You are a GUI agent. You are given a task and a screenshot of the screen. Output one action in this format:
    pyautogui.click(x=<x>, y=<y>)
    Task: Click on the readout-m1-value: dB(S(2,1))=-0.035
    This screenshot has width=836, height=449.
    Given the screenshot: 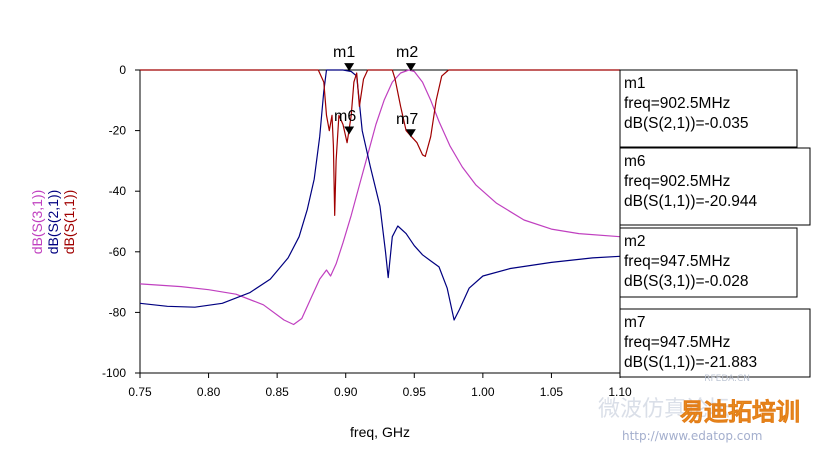 What is the action you would take?
    pyautogui.click(x=686, y=123)
    